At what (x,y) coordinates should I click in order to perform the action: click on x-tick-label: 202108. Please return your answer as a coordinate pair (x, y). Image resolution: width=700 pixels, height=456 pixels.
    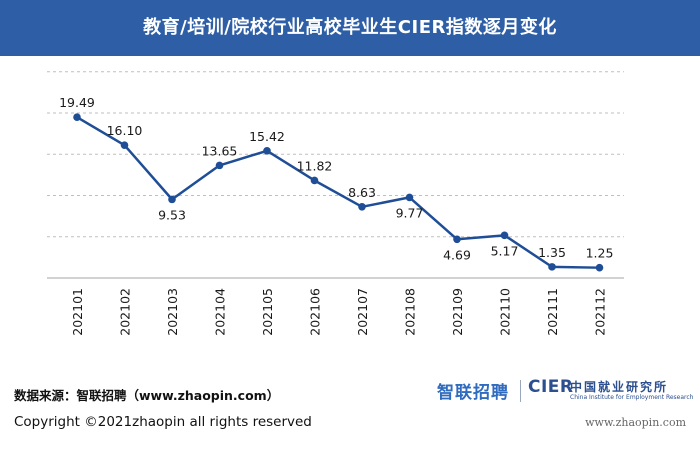
    Looking at the image, I should click on (410, 312).